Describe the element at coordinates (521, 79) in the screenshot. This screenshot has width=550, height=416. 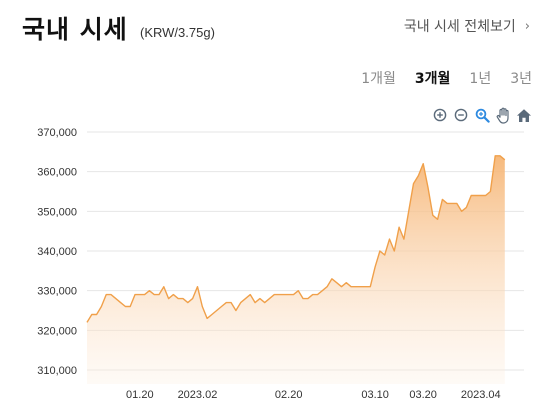
I see `period-tab-3y: 3년` at that location.